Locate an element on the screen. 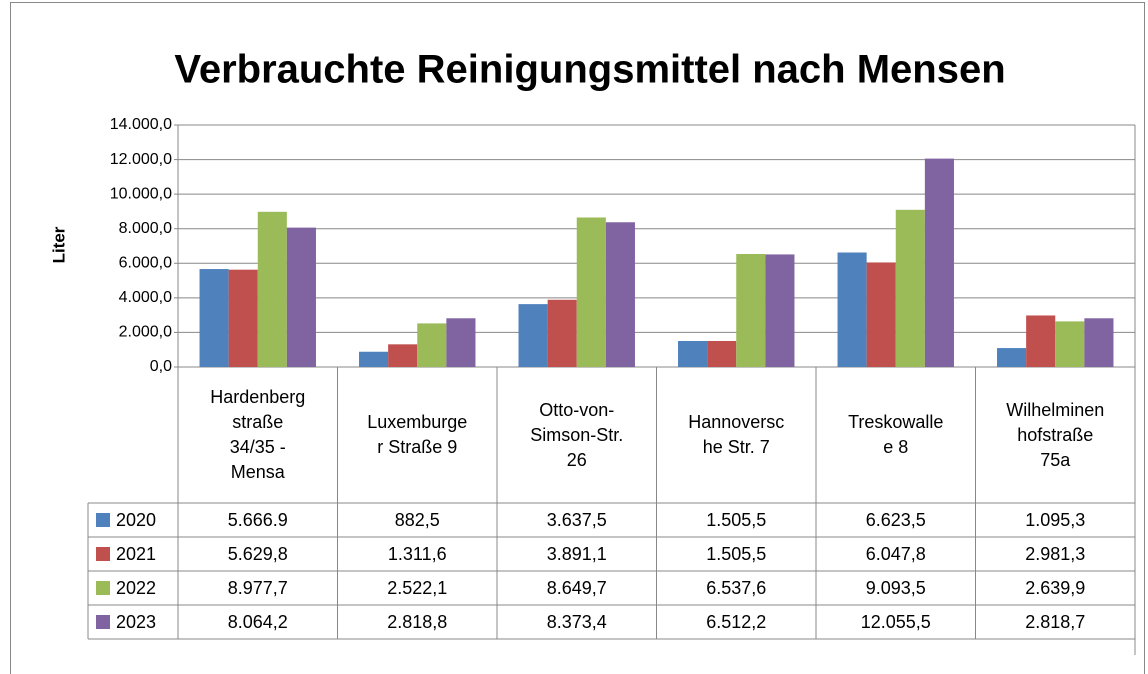 The image size is (1148, 674). table-value: 2.981,3 is located at coordinates (1055, 553).